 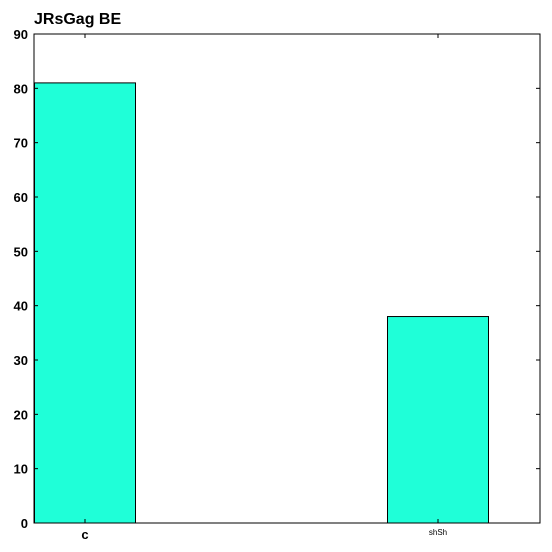 What do you see at coordinates (438, 532) in the screenshot?
I see `x-tick-label-shSh: shSh` at bounding box center [438, 532].